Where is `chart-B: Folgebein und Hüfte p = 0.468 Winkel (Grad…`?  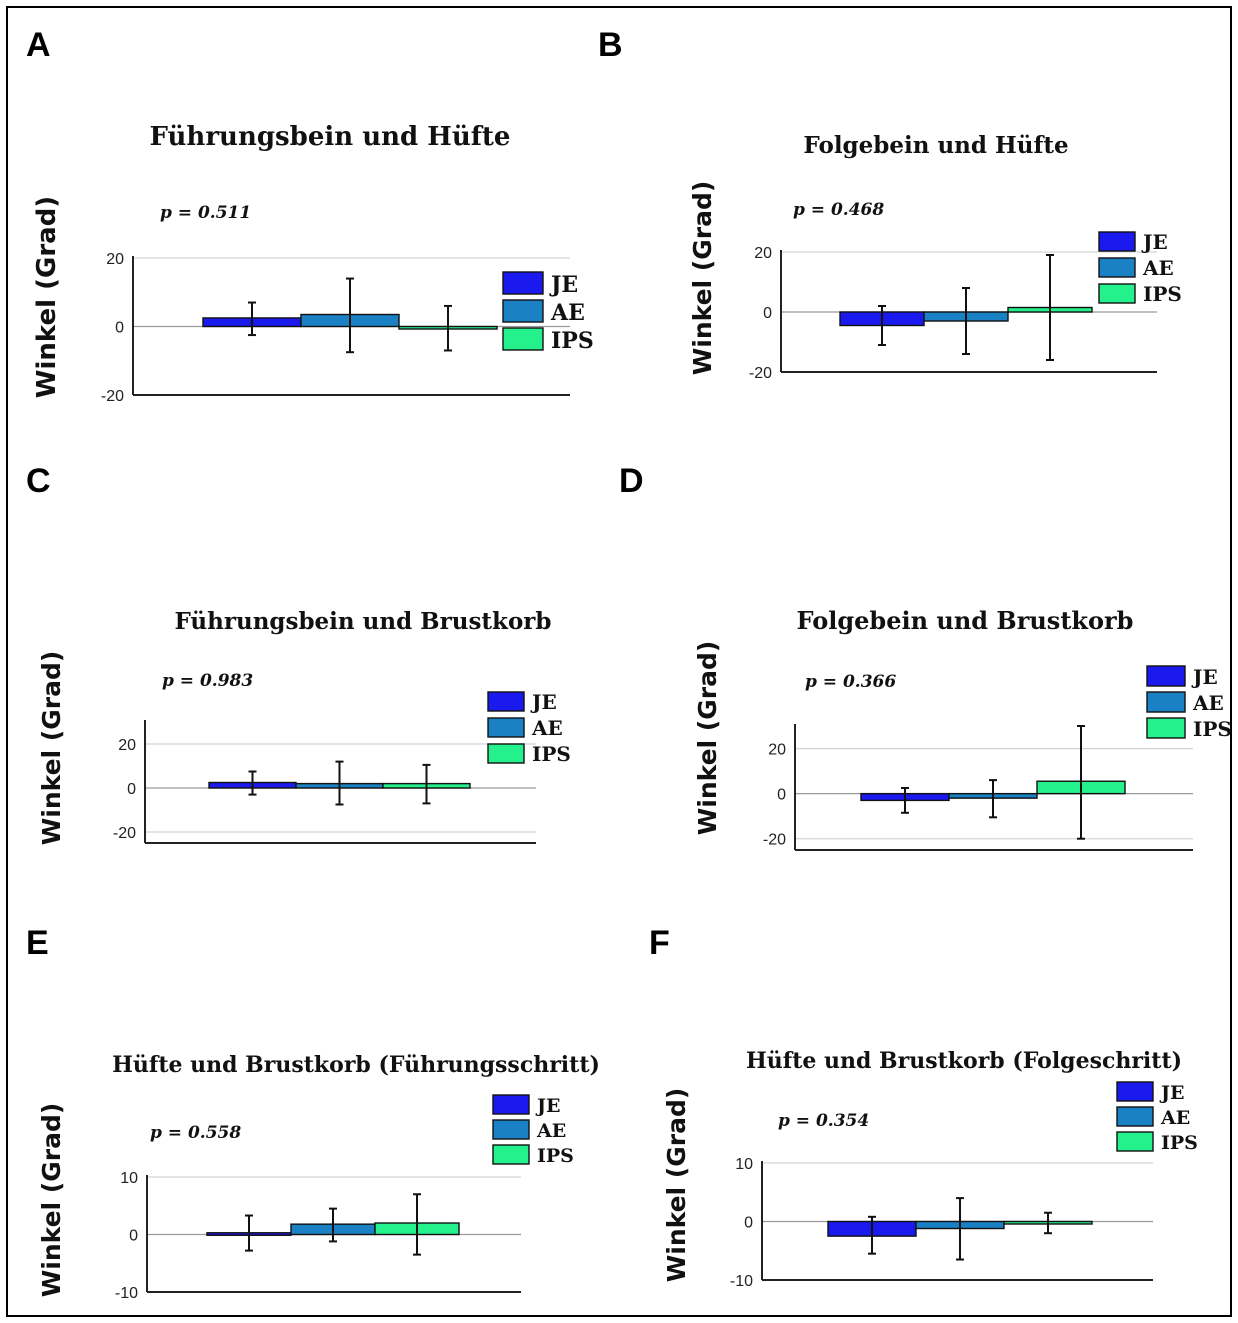 chart-B: Folgebein und Hüfte p = 0.468 Winkel (Grad… is located at coordinates (935, 257).